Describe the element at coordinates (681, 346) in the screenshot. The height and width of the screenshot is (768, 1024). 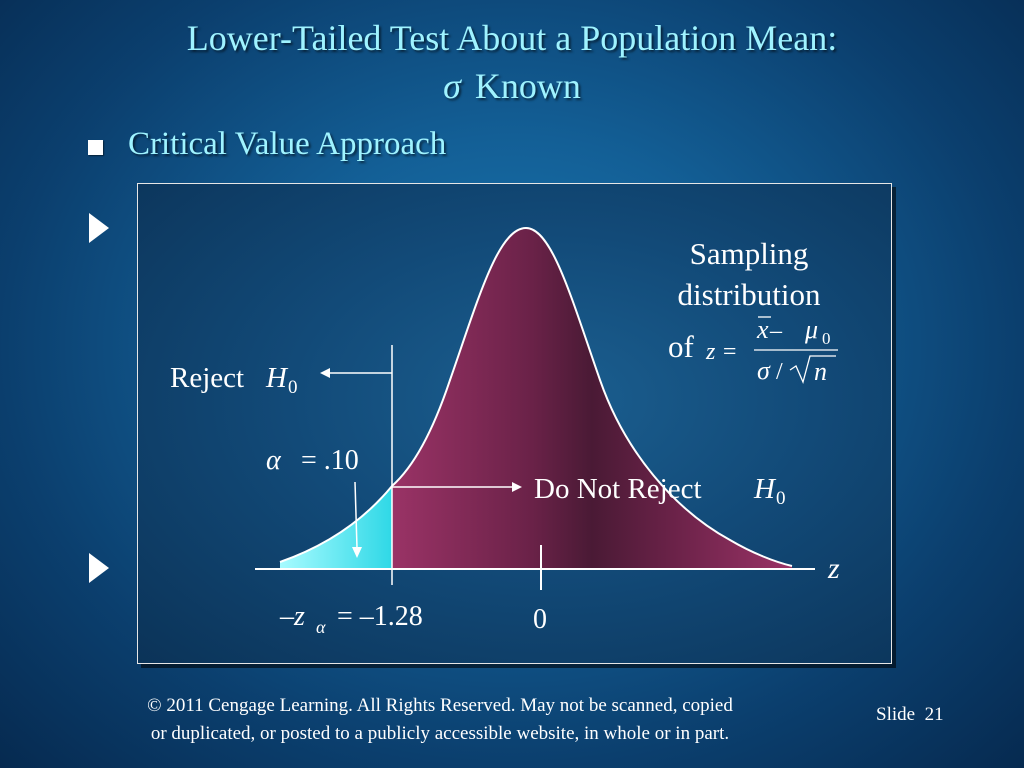
I see `sampling-label-of: of` at that location.